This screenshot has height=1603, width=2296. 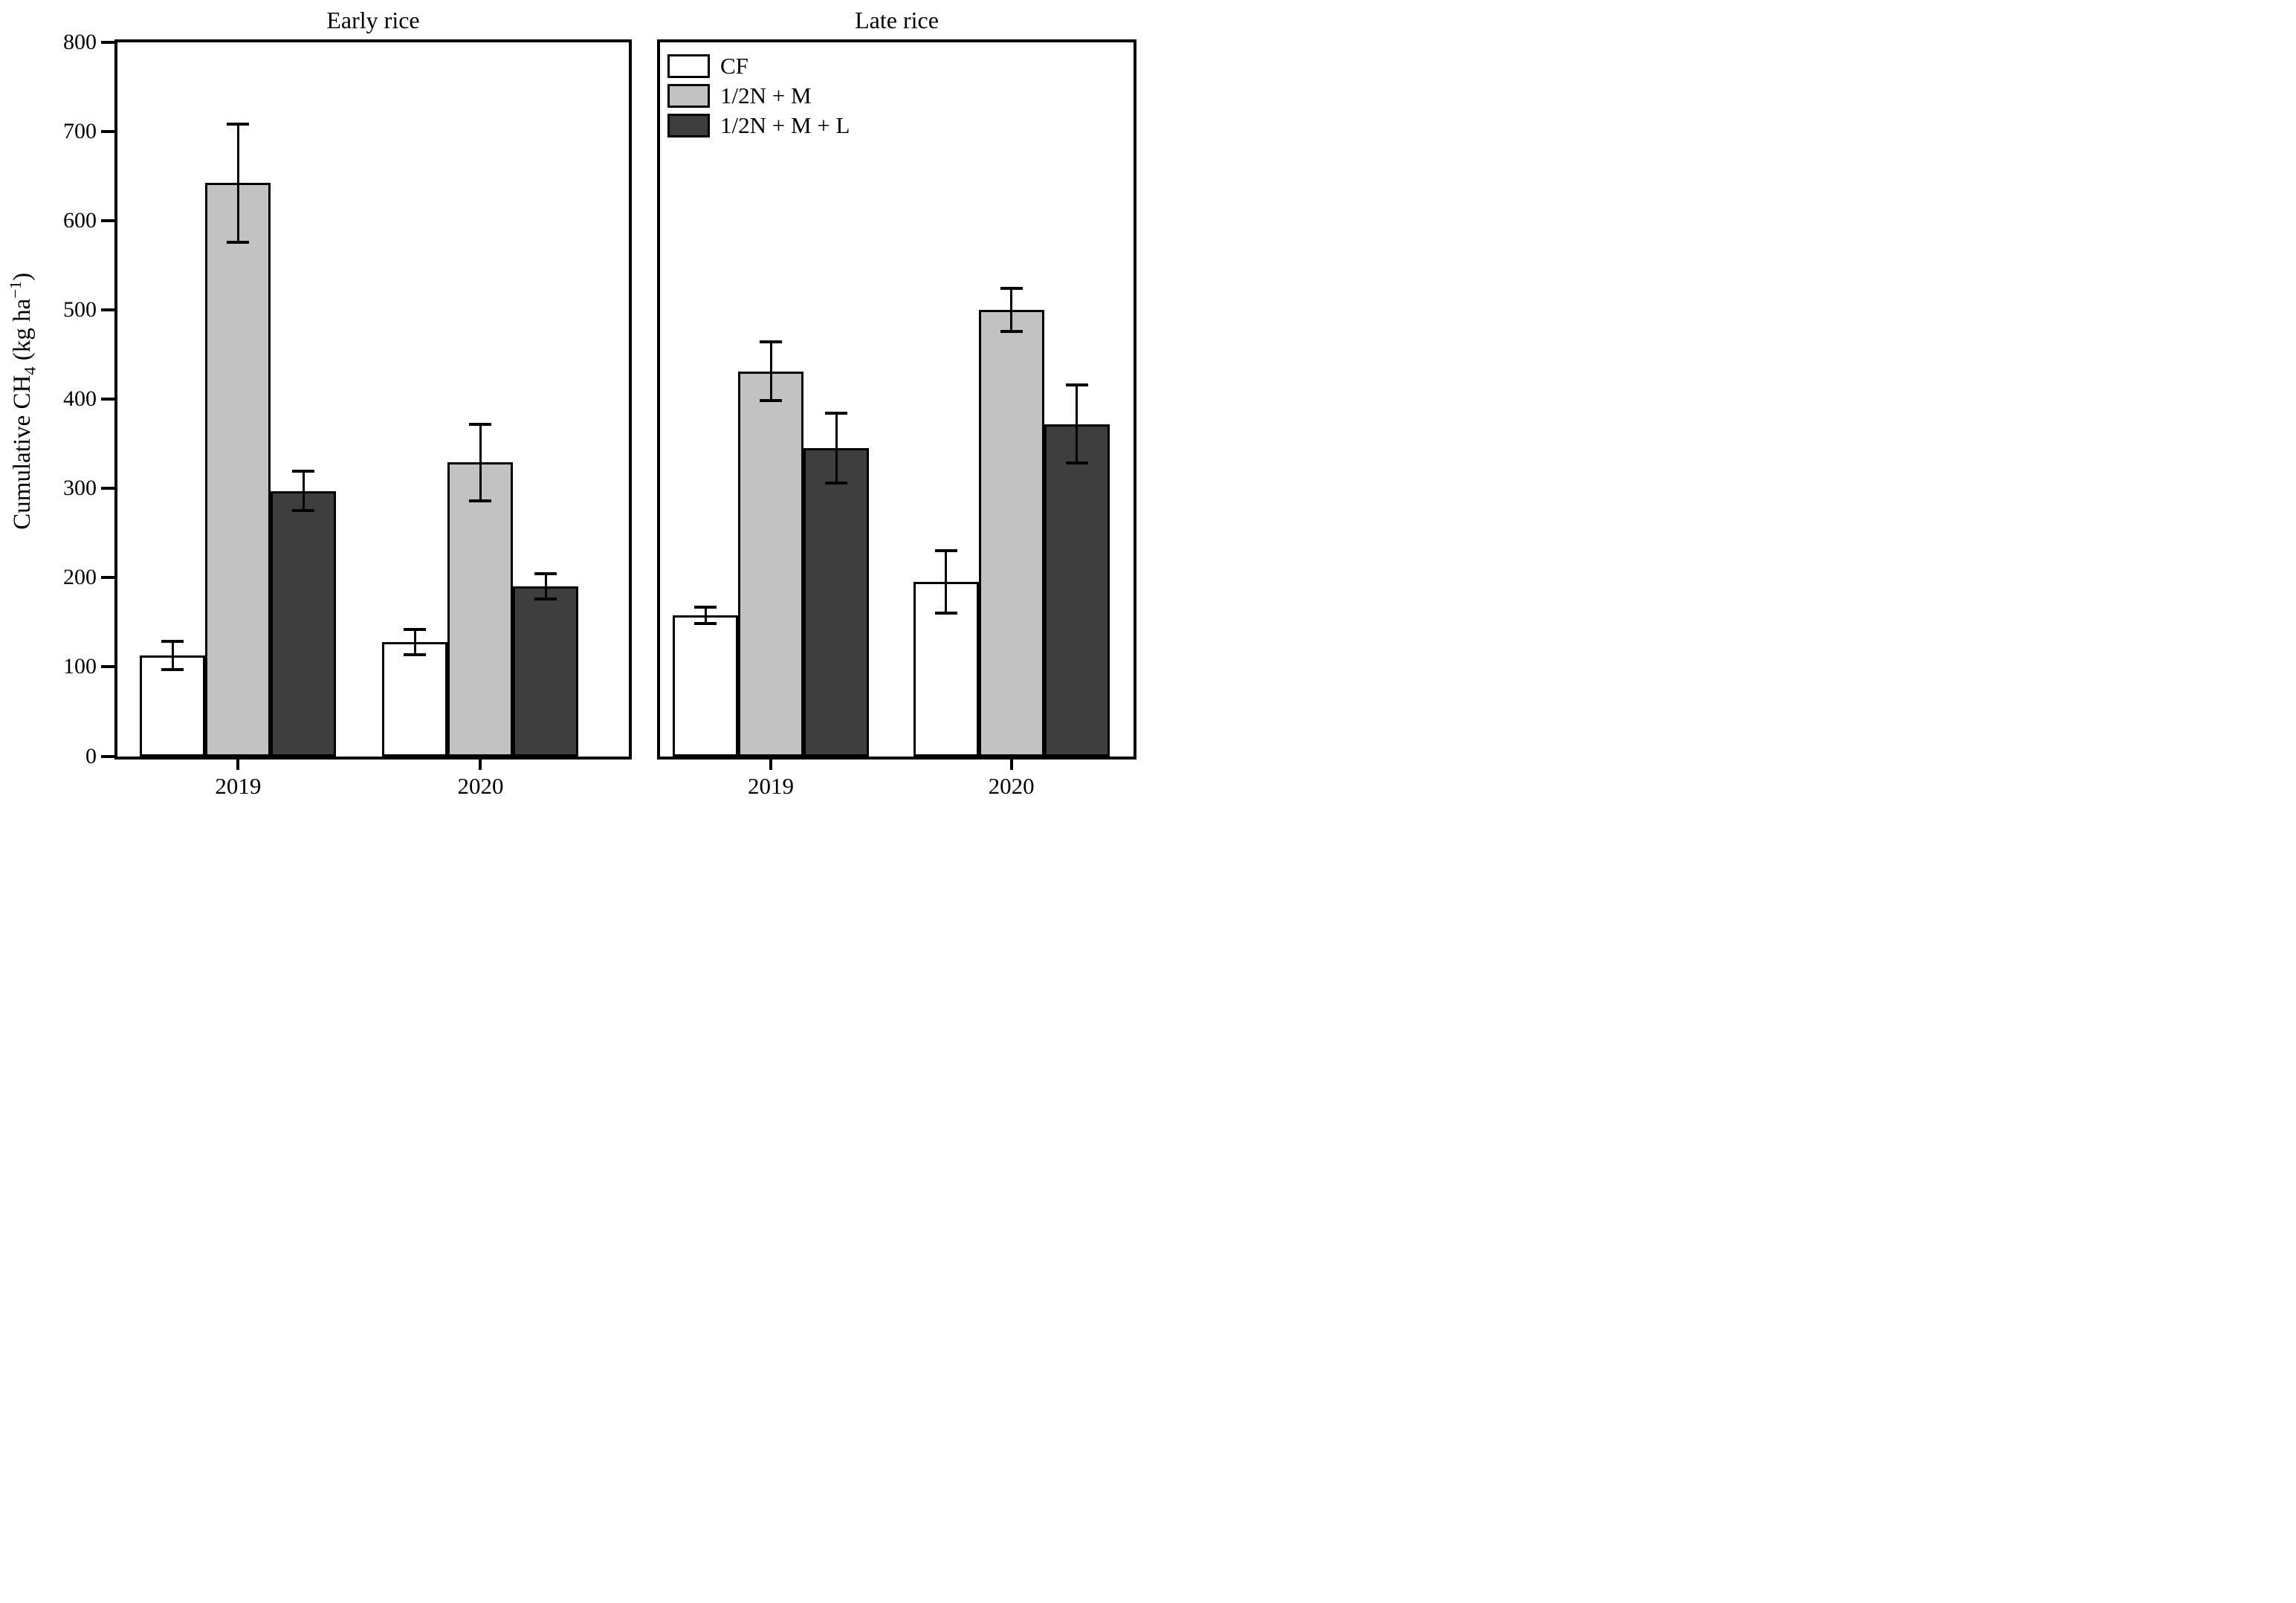 I want to click on legend-label: CF, so click(x=734, y=65).